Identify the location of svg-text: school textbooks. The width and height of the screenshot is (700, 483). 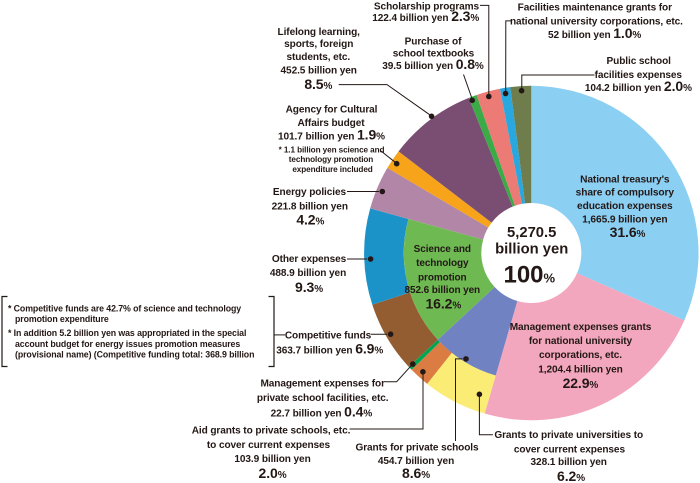
(434, 54).